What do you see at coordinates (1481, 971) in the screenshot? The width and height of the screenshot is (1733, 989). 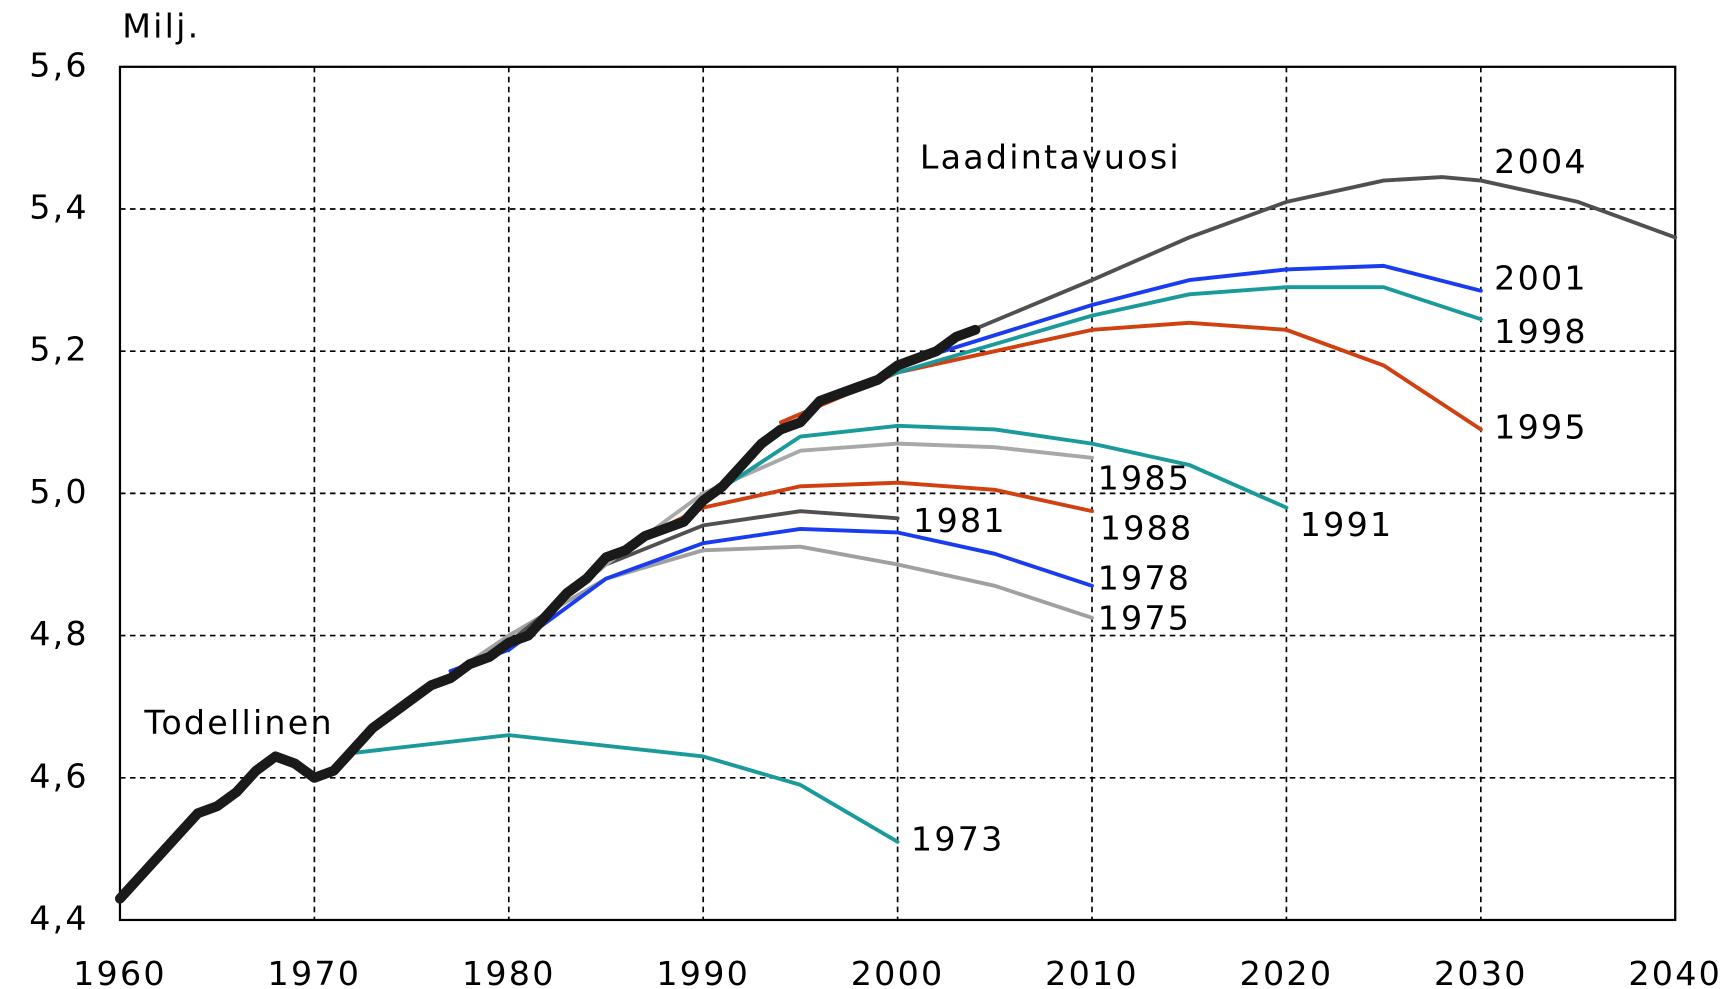 I see `x-tick-label: 2030` at bounding box center [1481, 971].